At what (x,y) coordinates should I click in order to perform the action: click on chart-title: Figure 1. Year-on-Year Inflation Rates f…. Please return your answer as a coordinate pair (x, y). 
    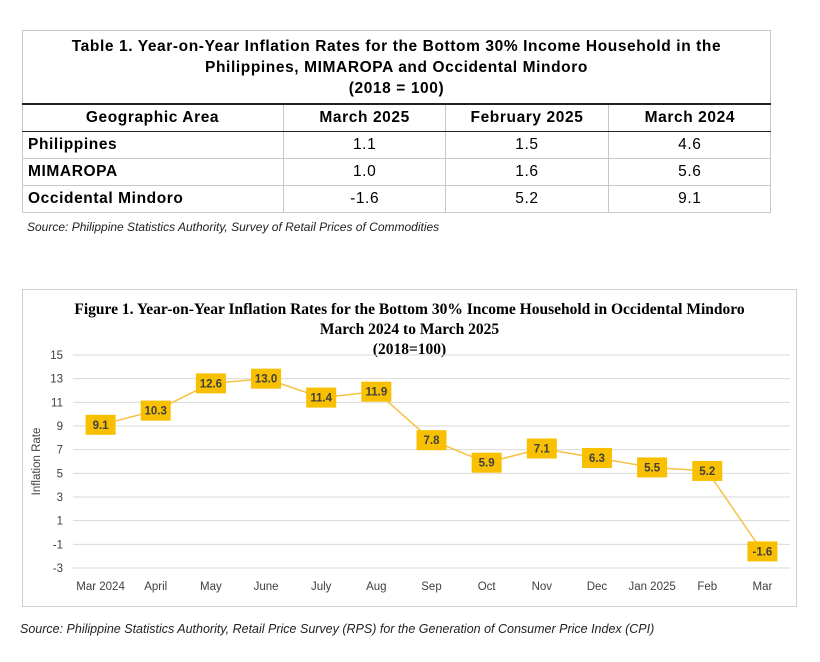
    Looking at the image, I should click on (409, 330).